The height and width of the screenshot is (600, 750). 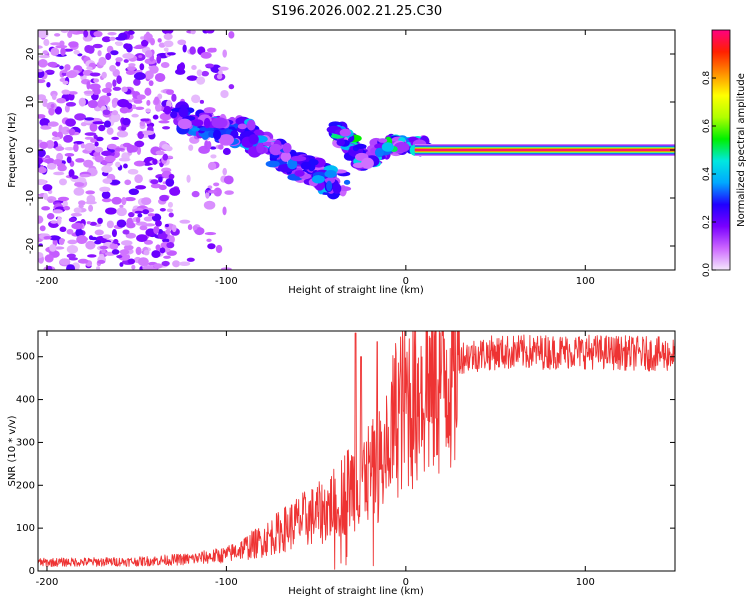 What do you see at coordinates (30, 198) in the screenshot?
I see `y-tick-label: -10` at bounding box center [30, 198].